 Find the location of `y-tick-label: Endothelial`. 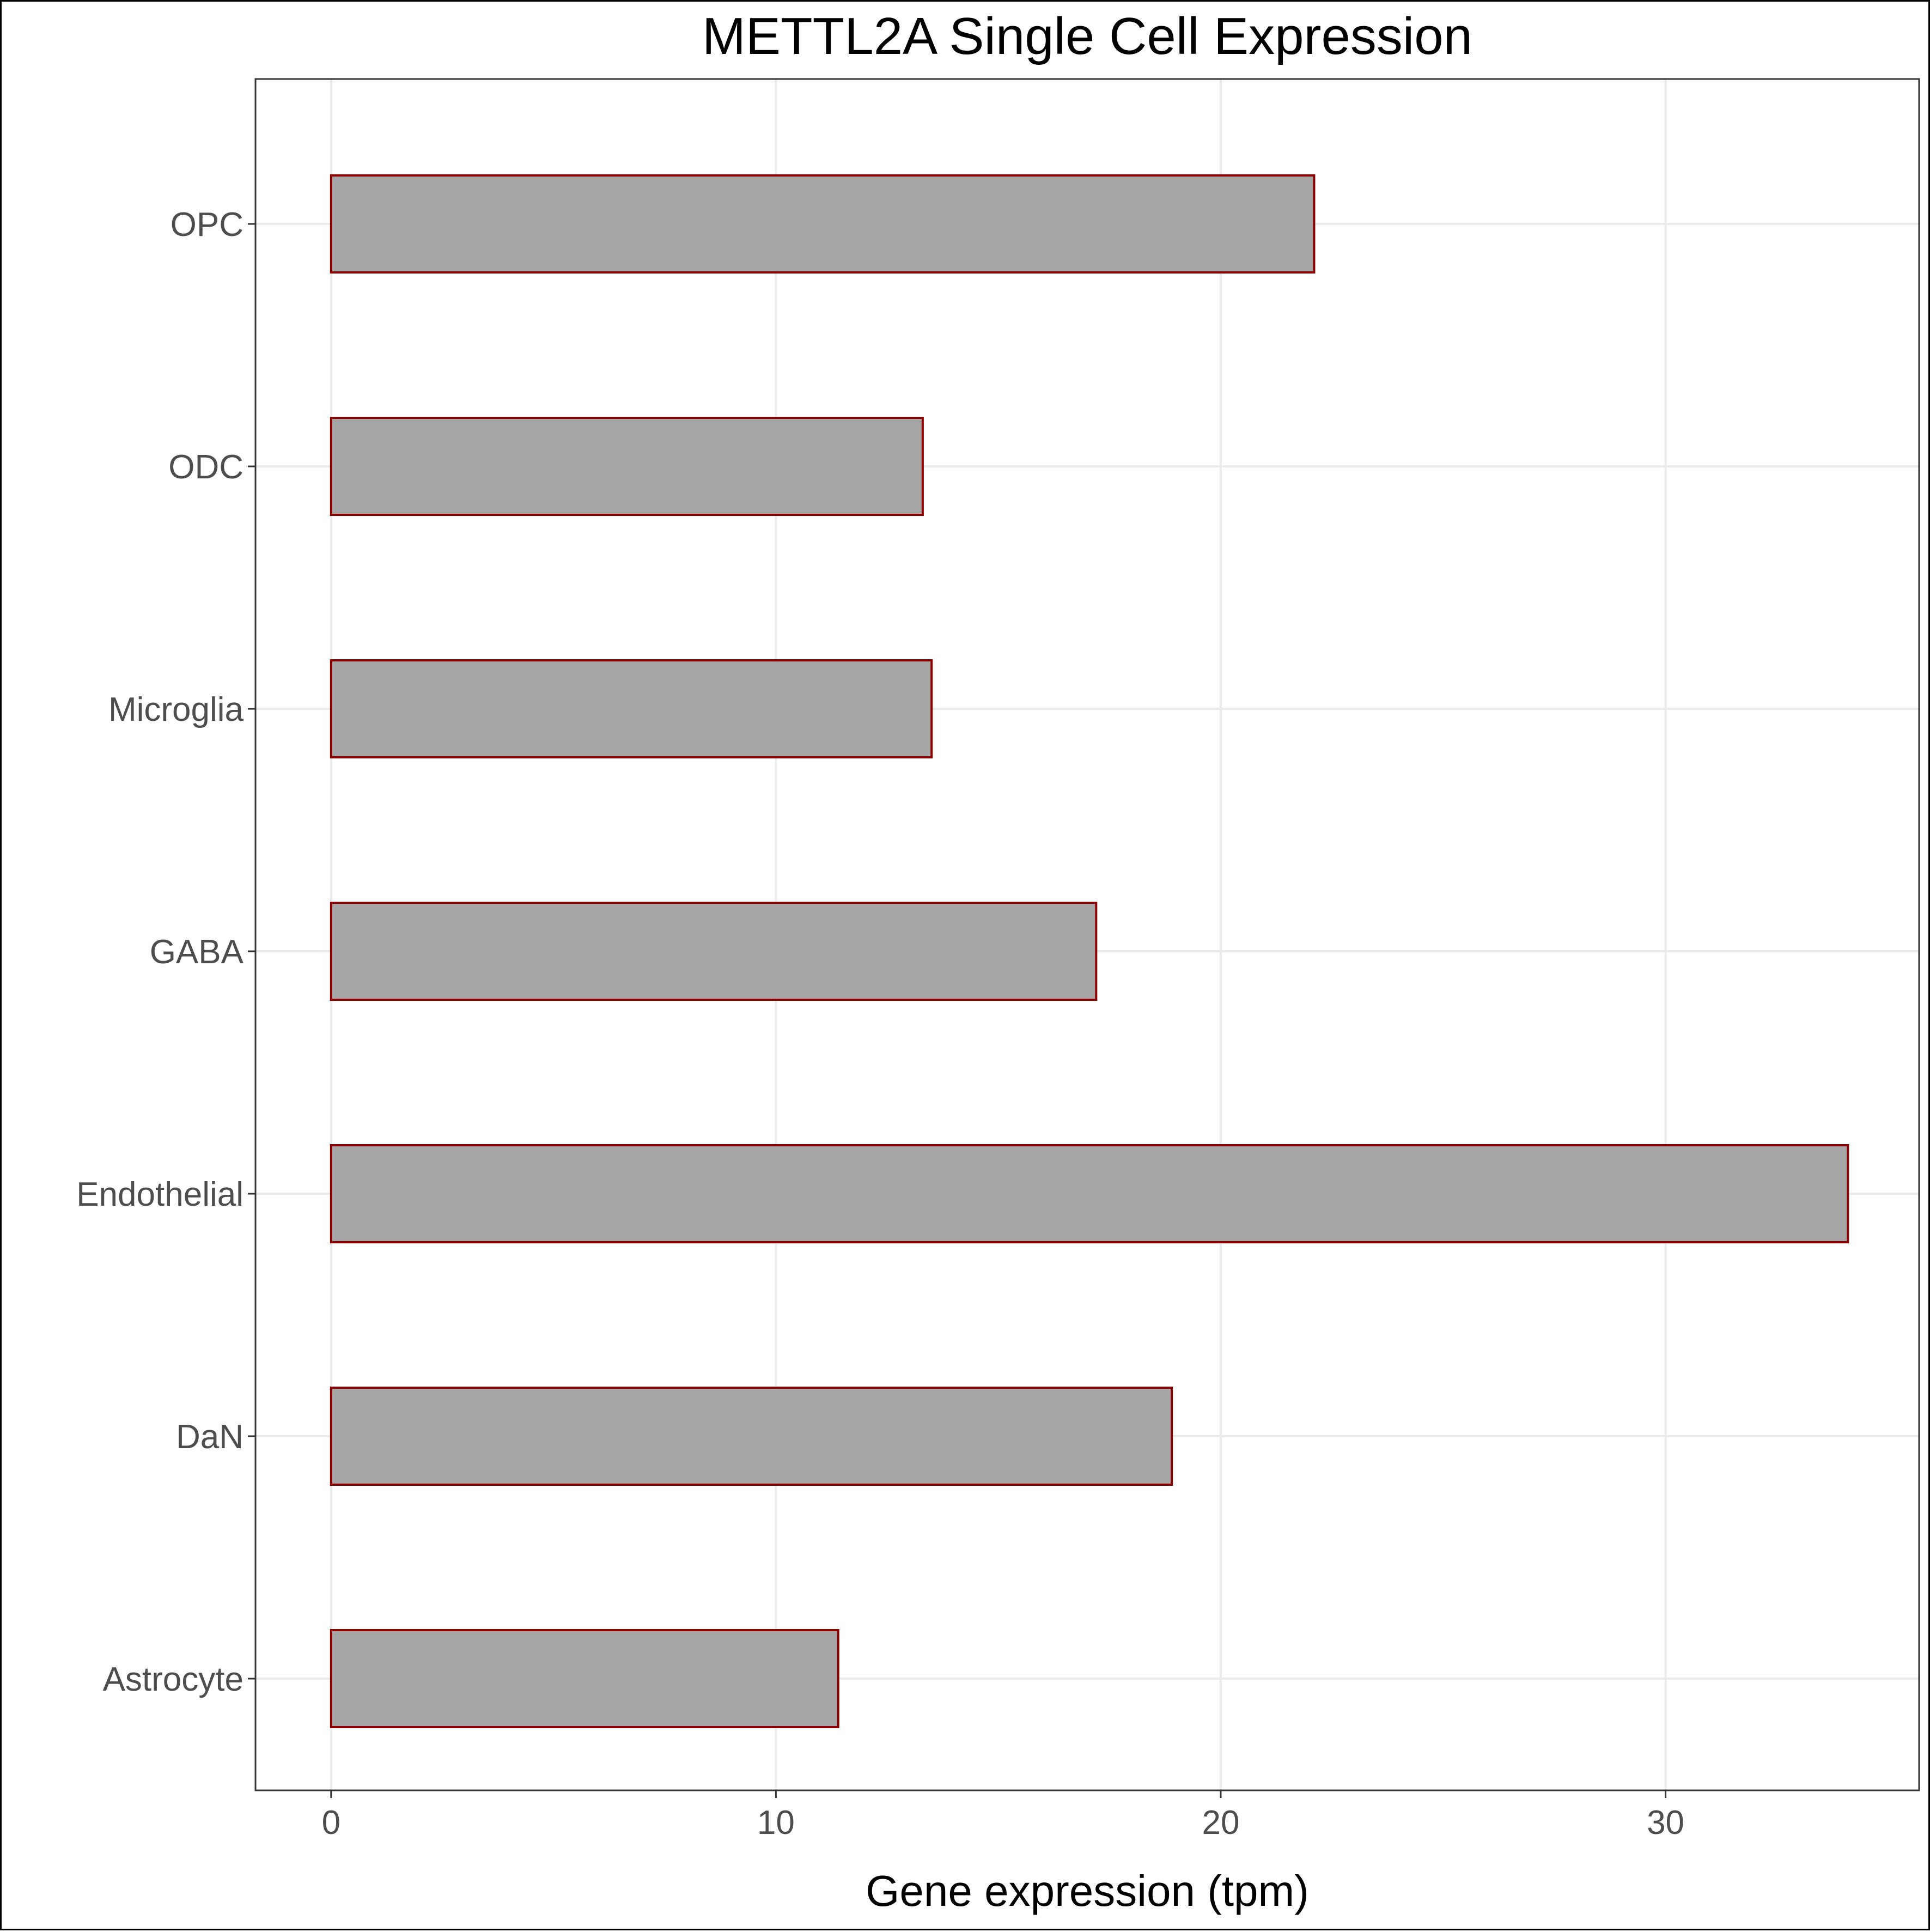

y-tick-label: Endothelial is located at coordinates (160, 1195).